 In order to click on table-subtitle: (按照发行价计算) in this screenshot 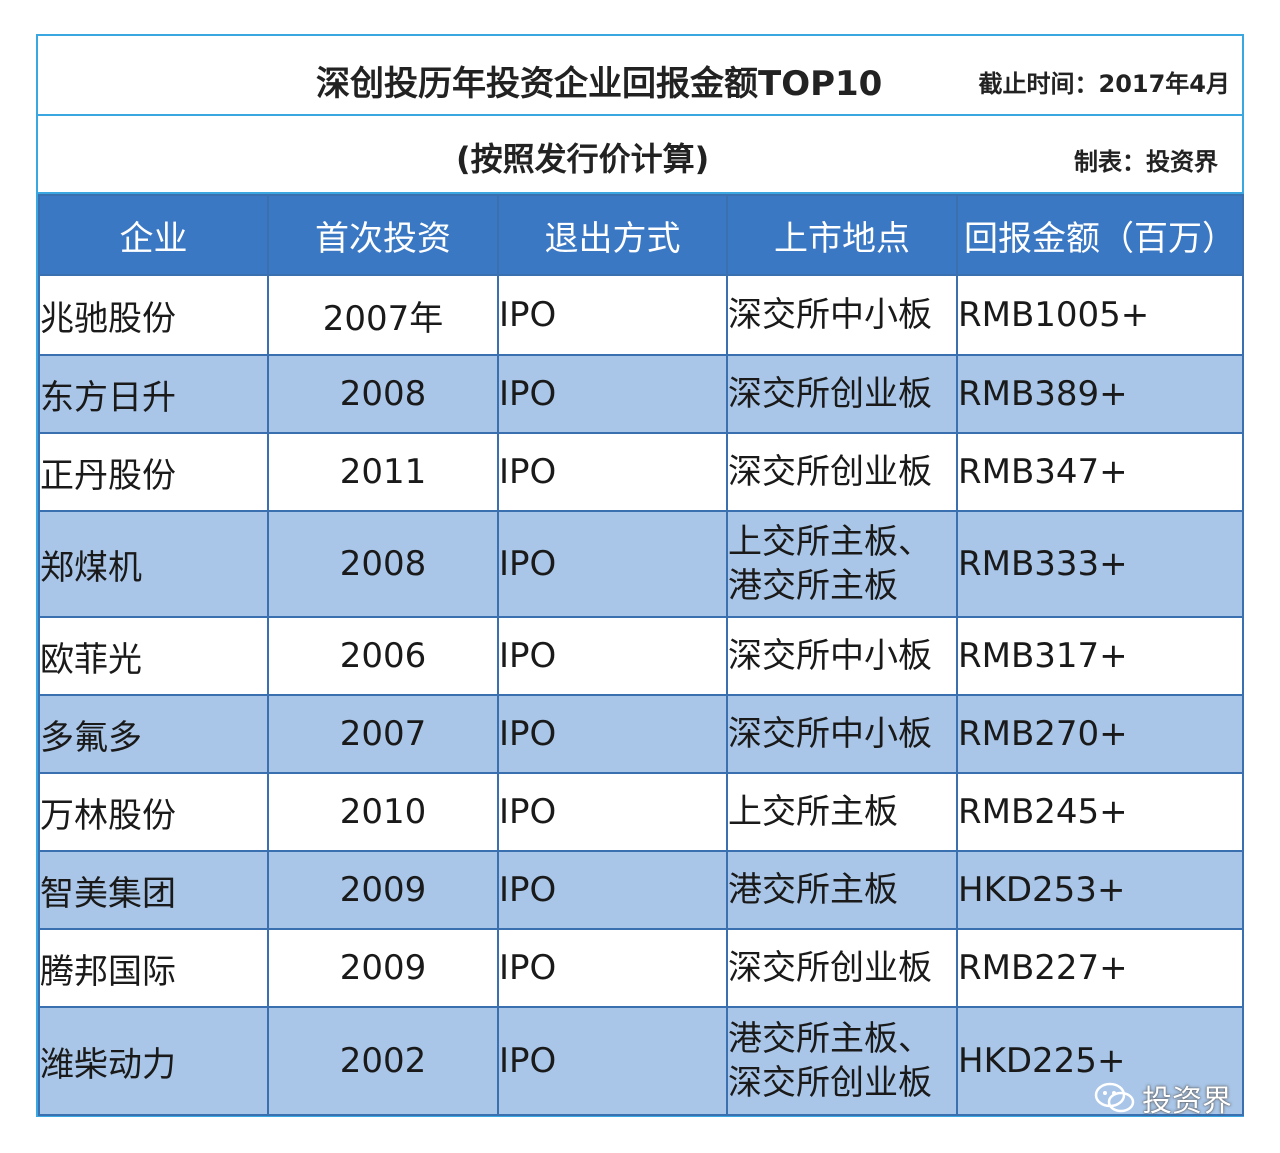, I will do `click(583, 159)`.